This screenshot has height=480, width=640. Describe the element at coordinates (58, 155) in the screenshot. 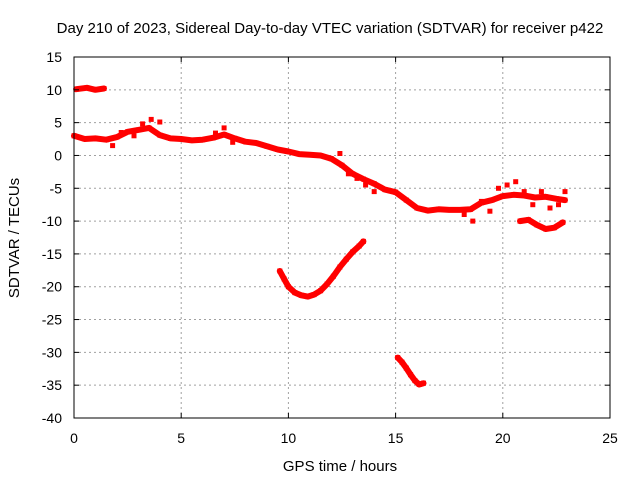

I see `y-tick-label: 0` at that location.